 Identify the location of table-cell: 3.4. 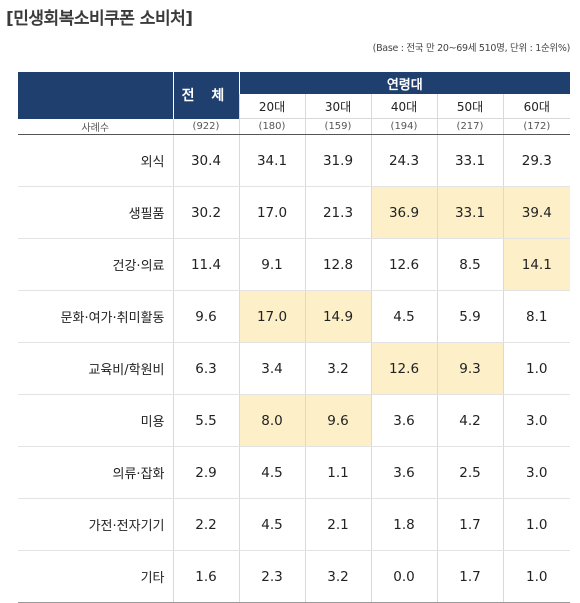
(271, 368).